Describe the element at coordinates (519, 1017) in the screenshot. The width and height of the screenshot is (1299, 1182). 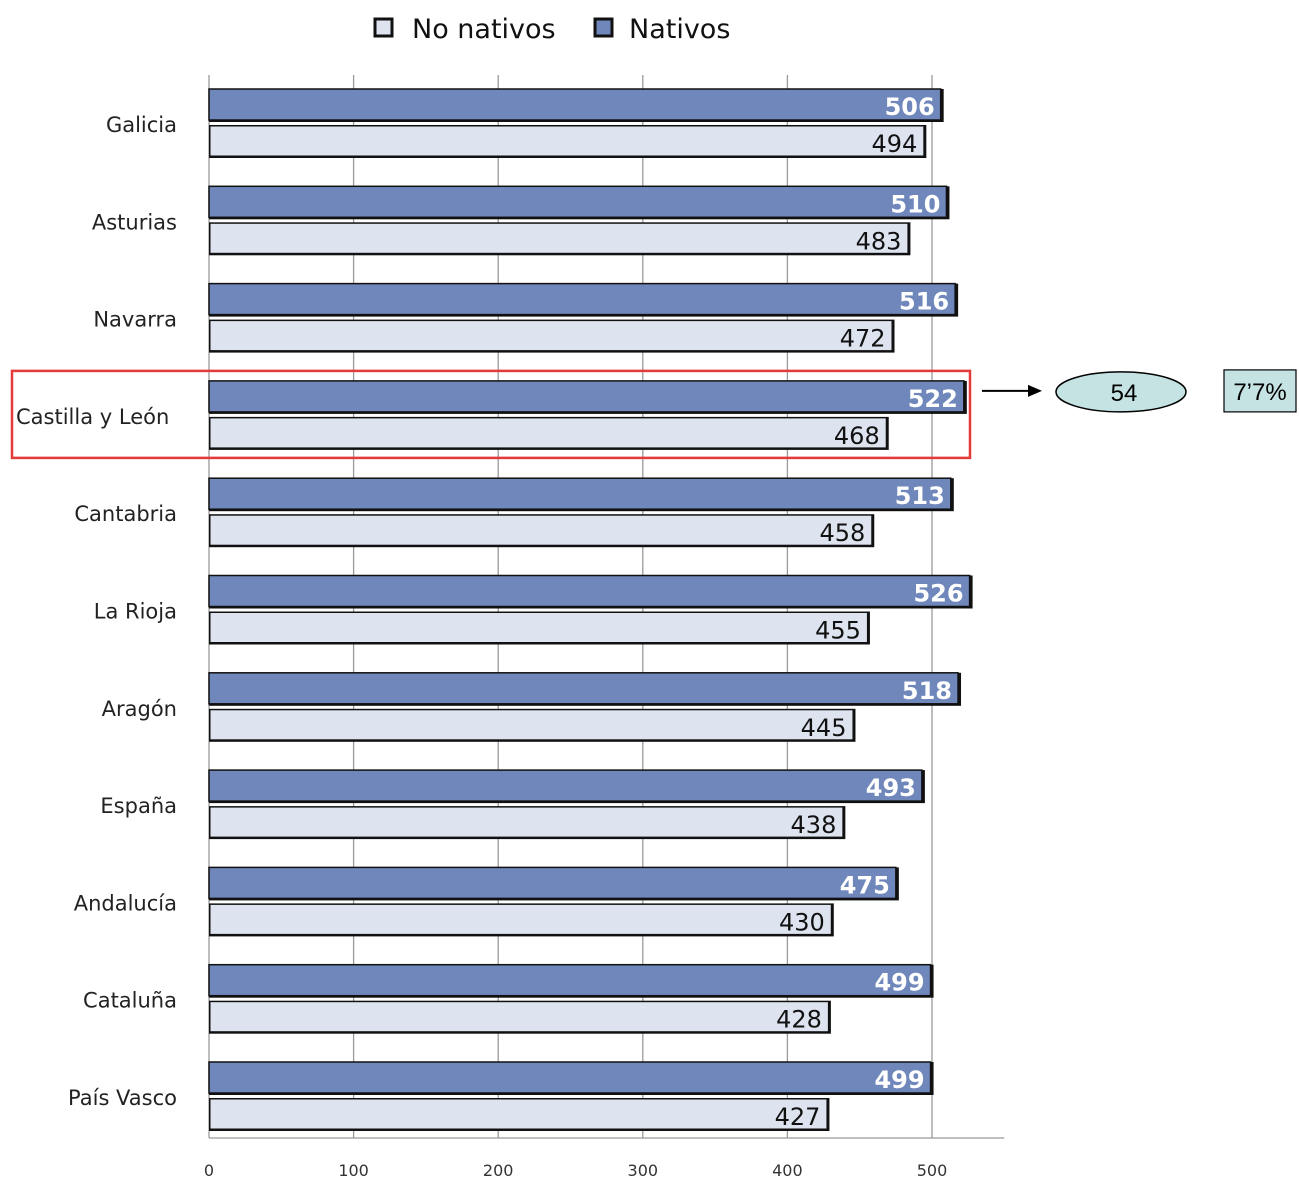
I see `bar-no-nativos-catalu-a` at that location.